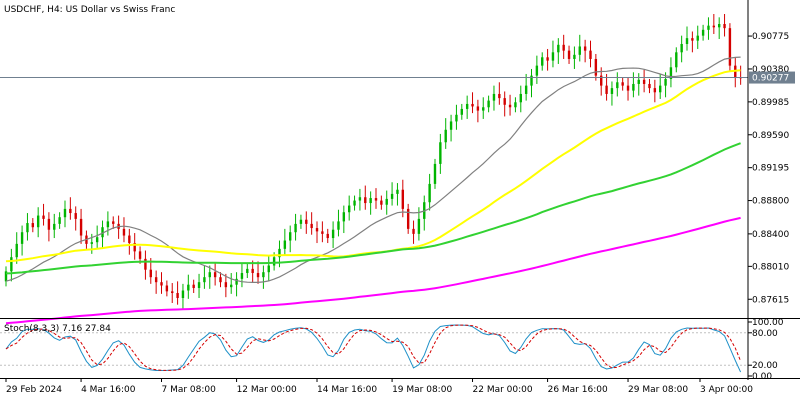 The height and width of the screenshot is (404, 800). I want to click on chart-title: USDCHF, H4: US Dollar vs Swiss Franc, so click(89, 10).